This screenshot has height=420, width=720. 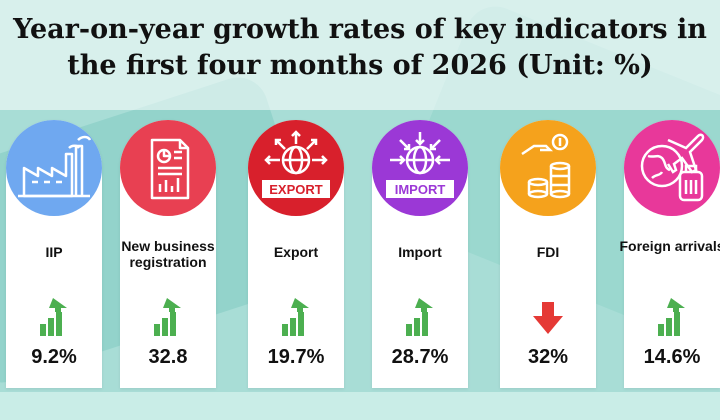 What do you see at coordinates (54, 357) in the screenshot?
I see `indicator-value: 9.2%` at bounding box center [54, 357].